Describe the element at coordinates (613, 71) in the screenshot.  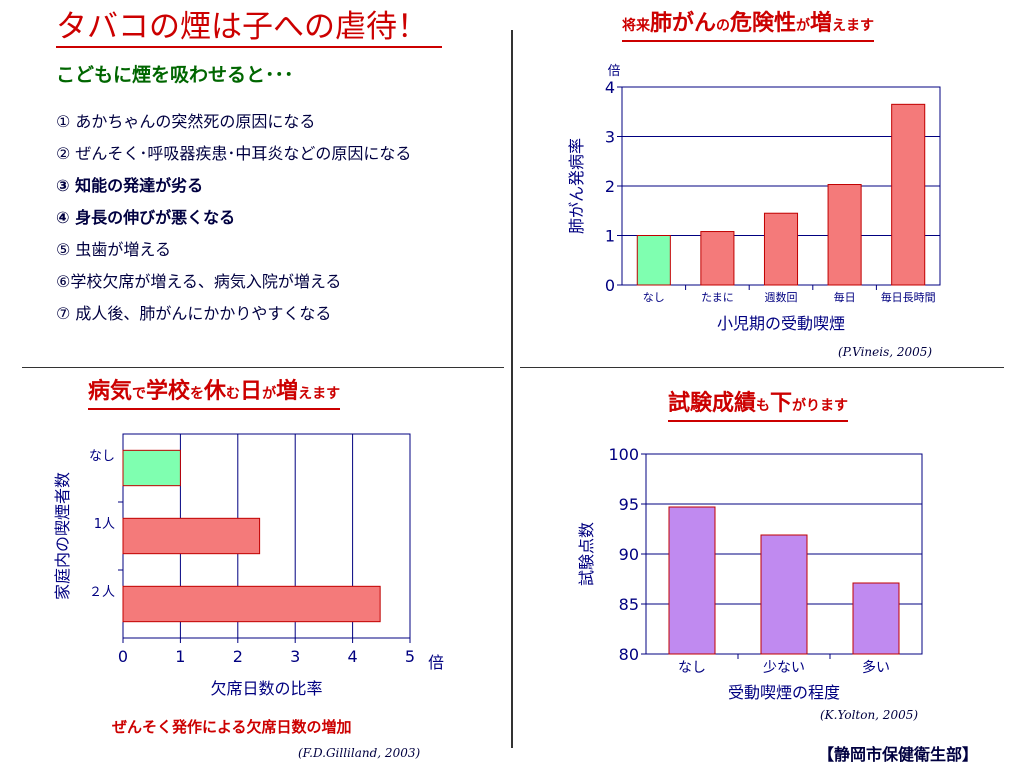
I see `y-unit-label: 倍` at that location.